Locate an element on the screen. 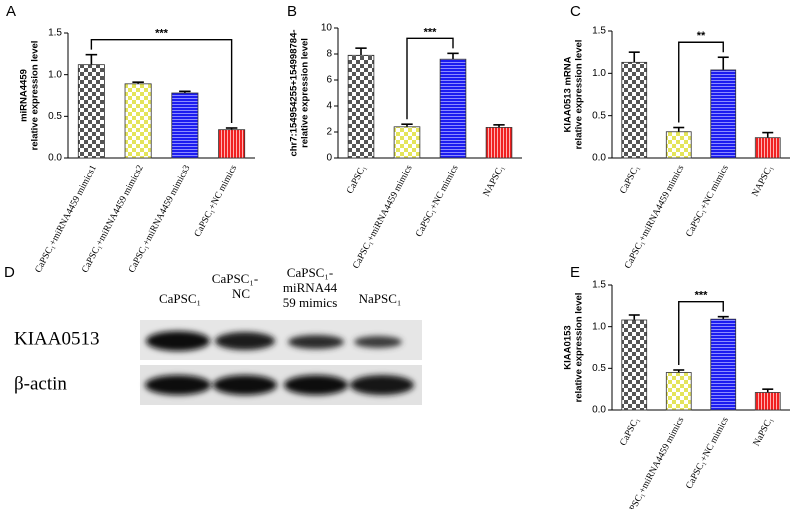 Image resolution: width=800 pixels, height=509 pixels. western-blot is located at coordinates (281, 362).